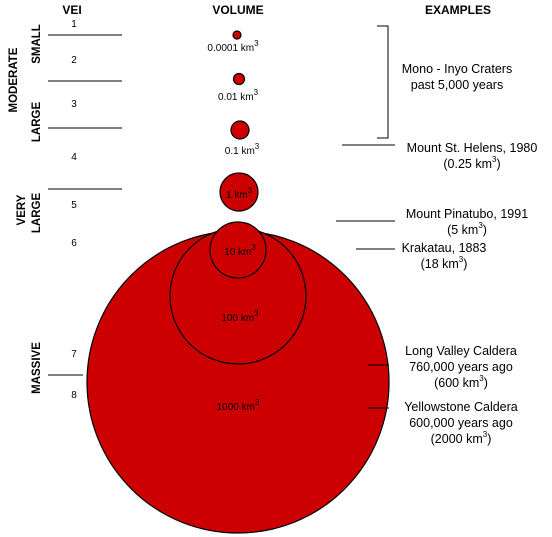 The image size is (552, 537). I want to click on vei-number: 2, so click(74, 60).